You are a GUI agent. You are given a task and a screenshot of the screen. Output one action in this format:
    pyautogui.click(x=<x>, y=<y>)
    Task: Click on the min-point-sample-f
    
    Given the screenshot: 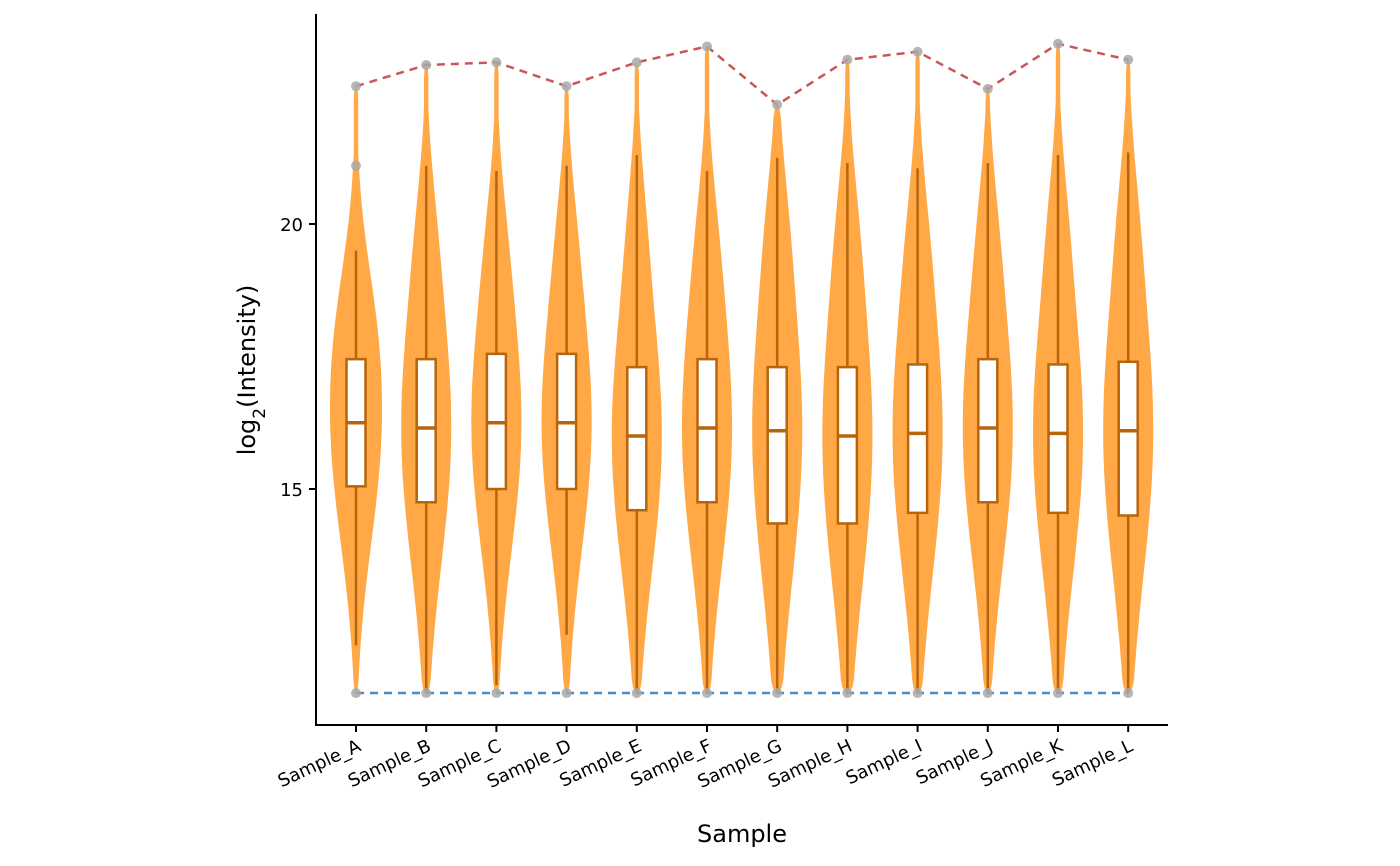 What is the action you would take?
    pyautogui.click(x=707, y=693)
    